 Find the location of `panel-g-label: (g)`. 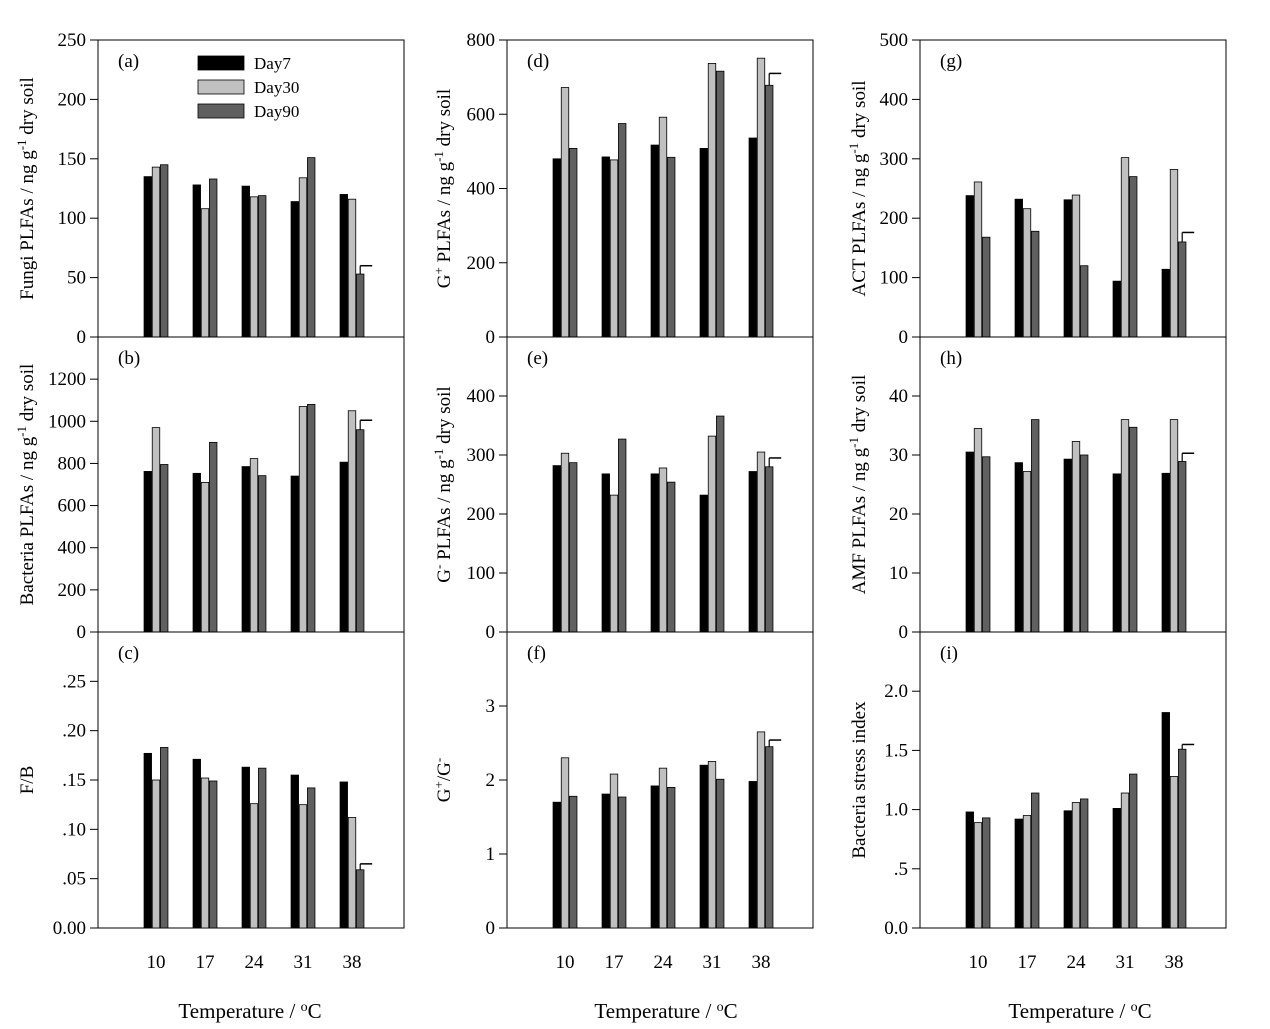

panel-g-label: (g) is located at coordinates (951, 61).